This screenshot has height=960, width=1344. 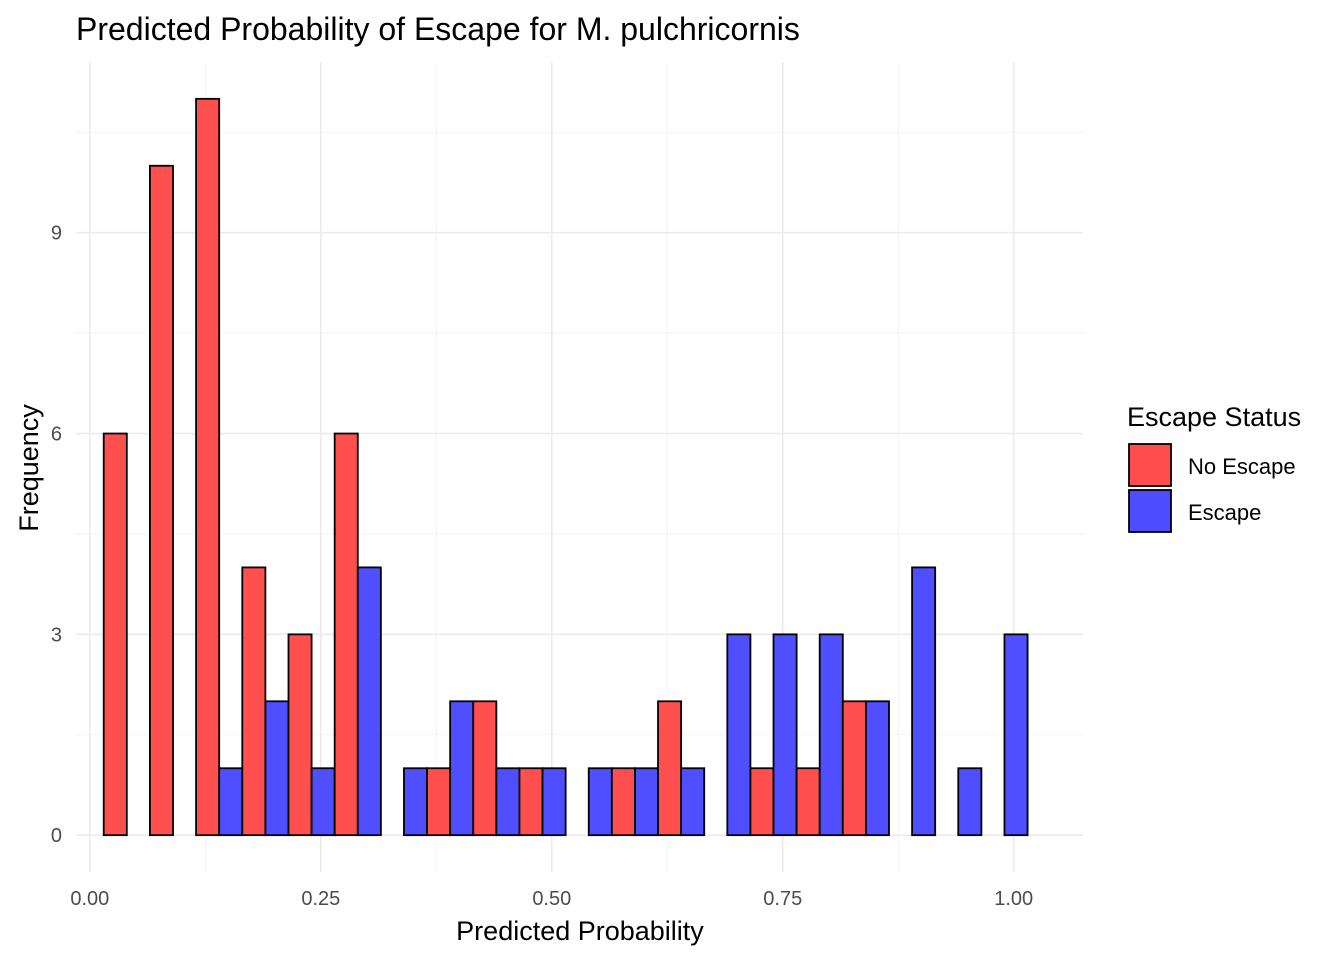 What do you see at coordinates (56, 836) in the screenshot?
I see `y-tick-label: 0` at bounding box center [56, 836].